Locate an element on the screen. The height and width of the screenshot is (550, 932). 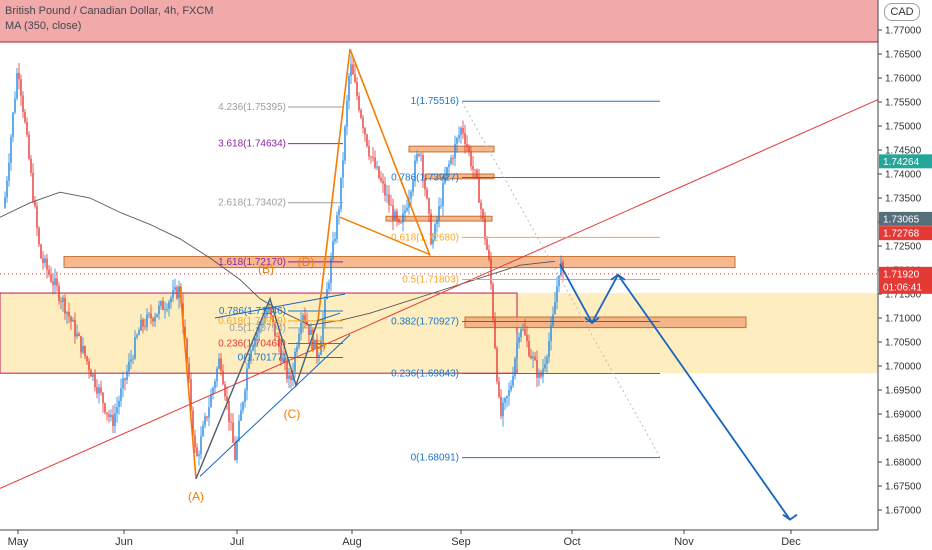
currency-button: CAD is located at coordinates (902, 12).